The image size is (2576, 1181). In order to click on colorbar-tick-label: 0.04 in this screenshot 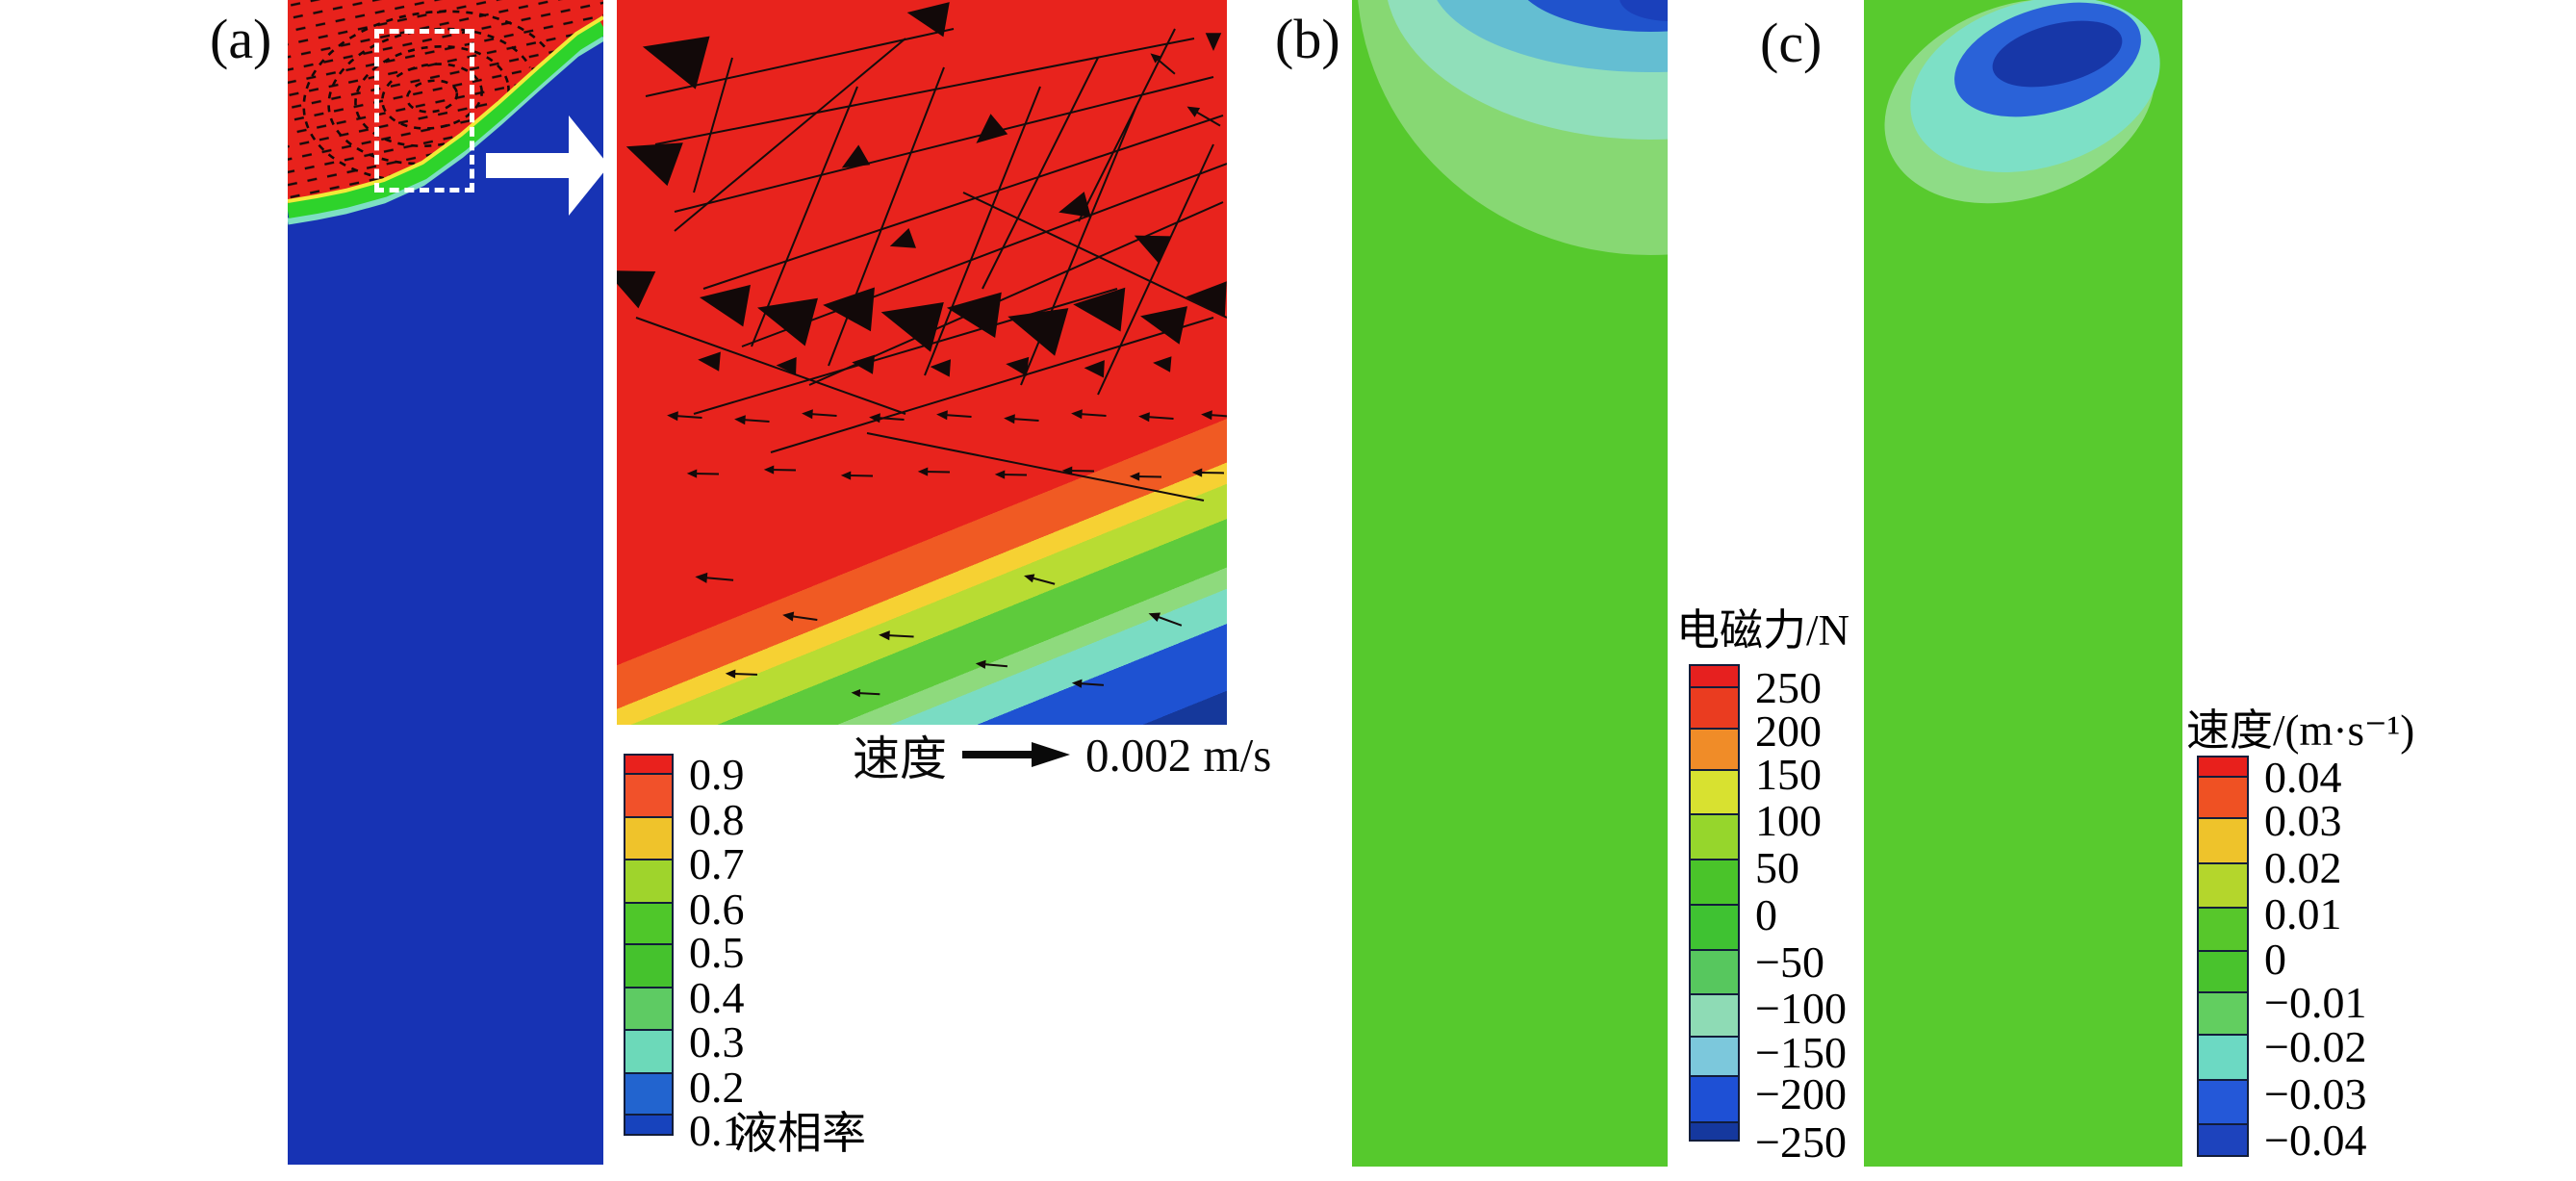, I will do `click(2303, 778)`.